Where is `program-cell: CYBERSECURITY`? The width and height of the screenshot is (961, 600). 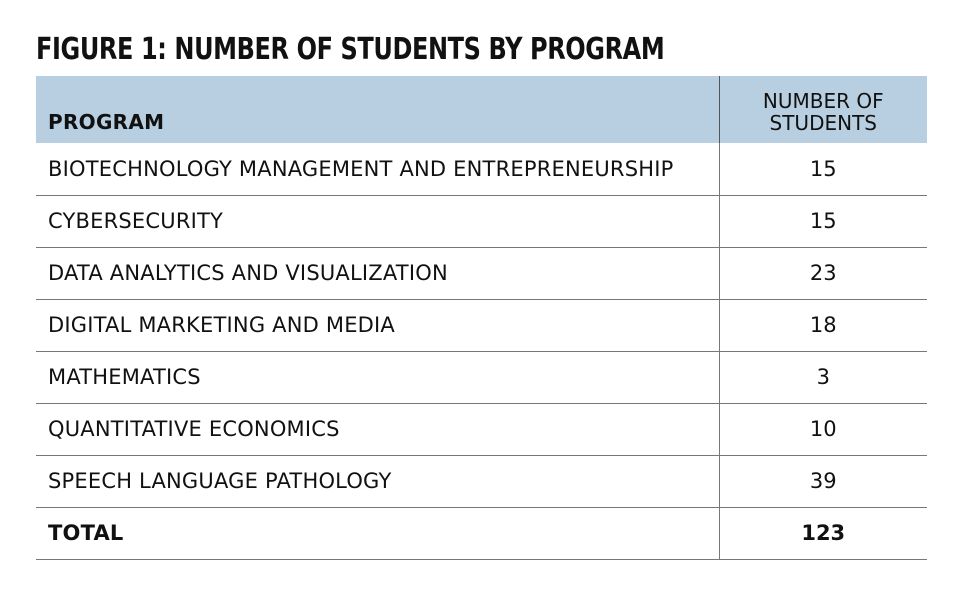
program-cell: CYBERSECURITY is located at coordinates (377, 221).